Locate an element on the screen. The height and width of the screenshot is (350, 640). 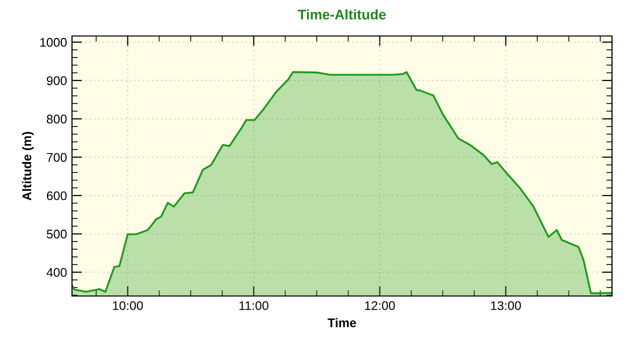
x-tick-label: 11:00 is located at coordinates (254, 305).